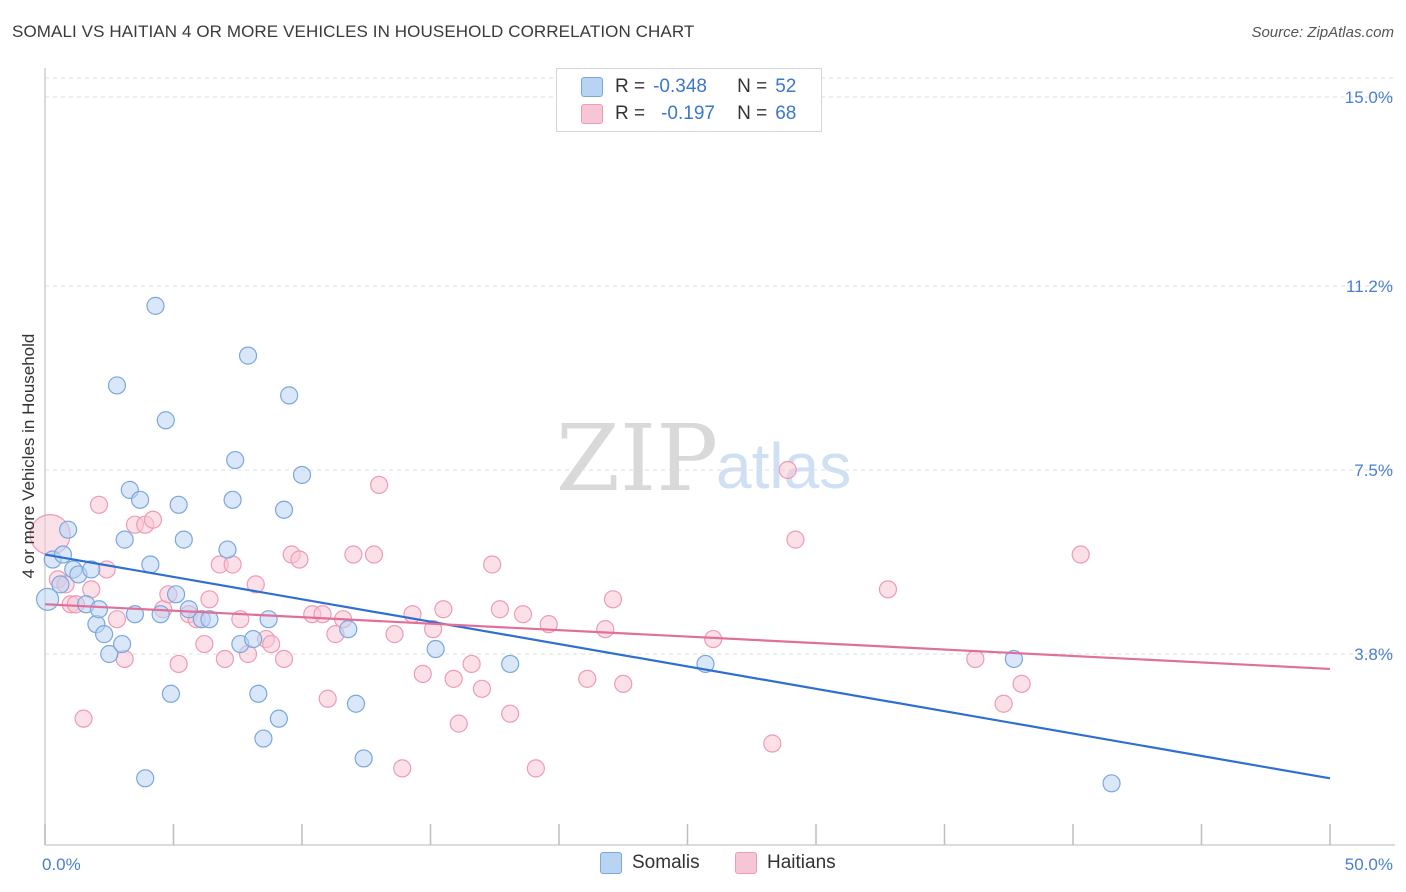 This screenshot has width=1406, height=892. I want to click on y-tick-label: 7.5%, so click(1373, 470).